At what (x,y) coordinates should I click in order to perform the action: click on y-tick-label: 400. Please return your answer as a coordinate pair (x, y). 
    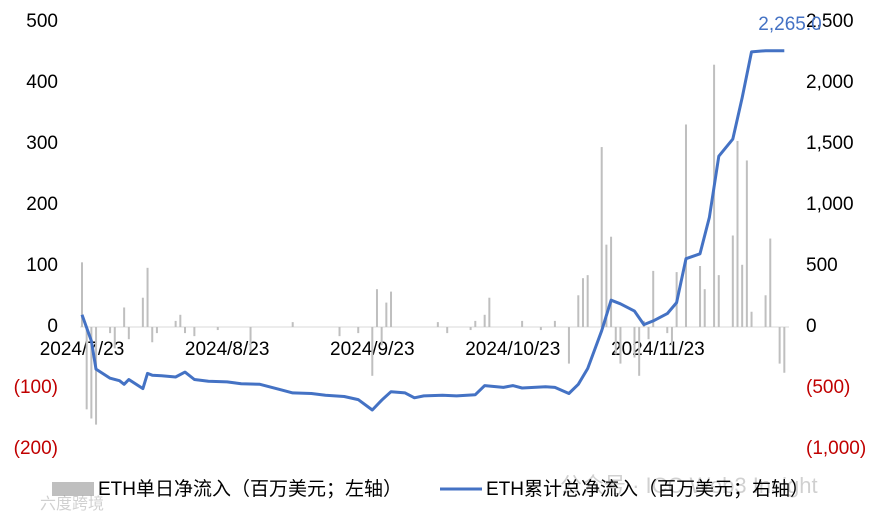
    Looking at the image, I should click on (42, 82).